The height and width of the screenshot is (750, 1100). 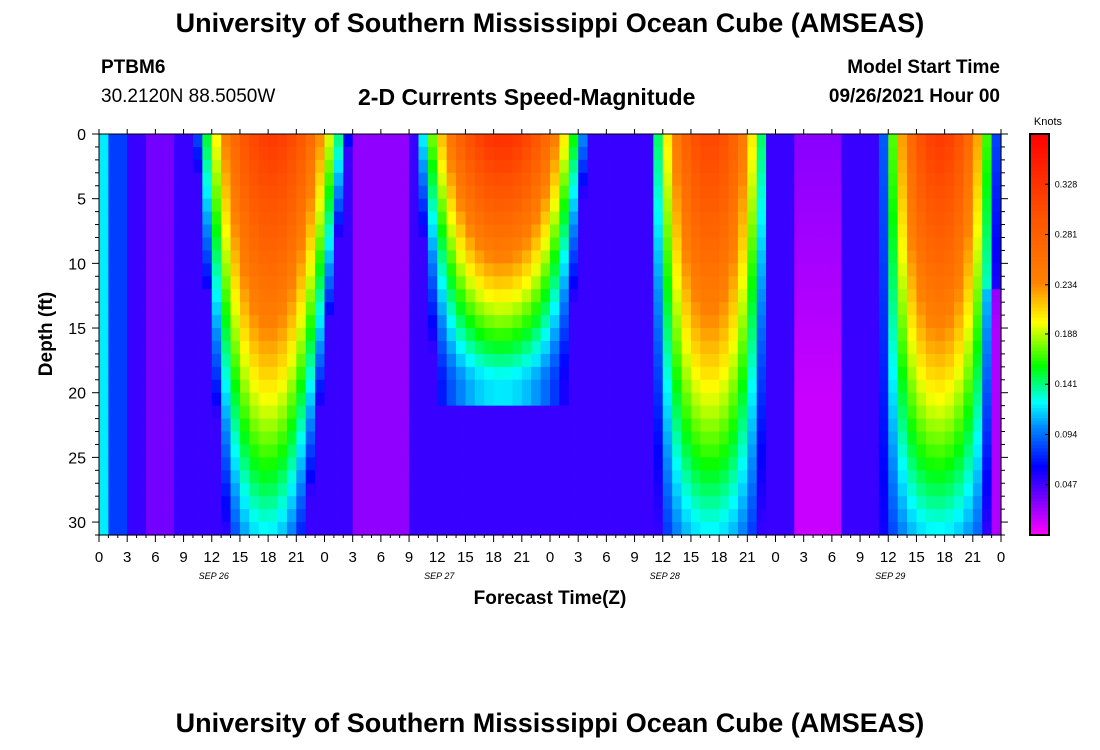 I want to click on station-id: PTBM6, so click(x=133, y=67).